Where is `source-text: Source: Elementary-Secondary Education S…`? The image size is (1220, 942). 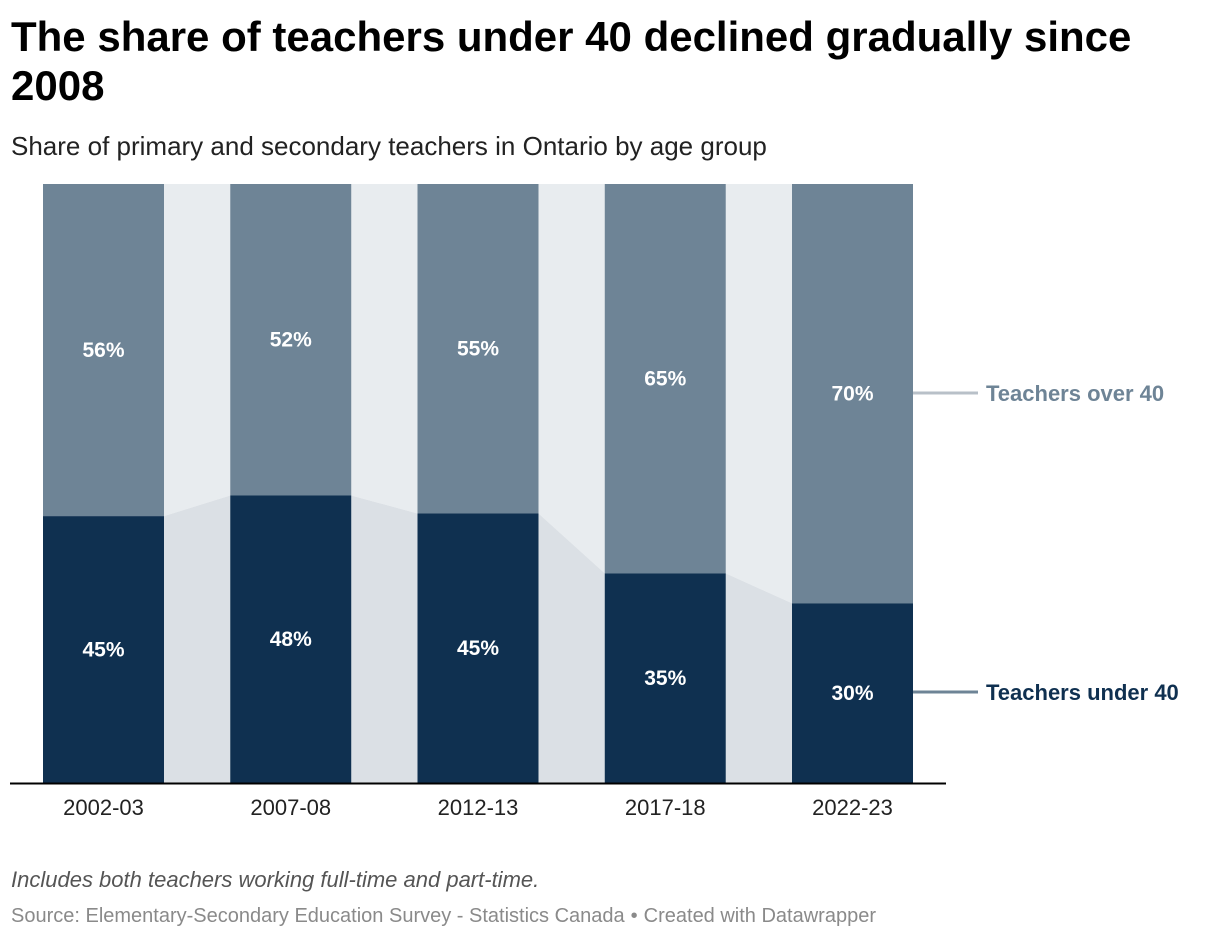 source-text: Source: Elementary-Secondary Education S… is located at coordinates (318, 916).